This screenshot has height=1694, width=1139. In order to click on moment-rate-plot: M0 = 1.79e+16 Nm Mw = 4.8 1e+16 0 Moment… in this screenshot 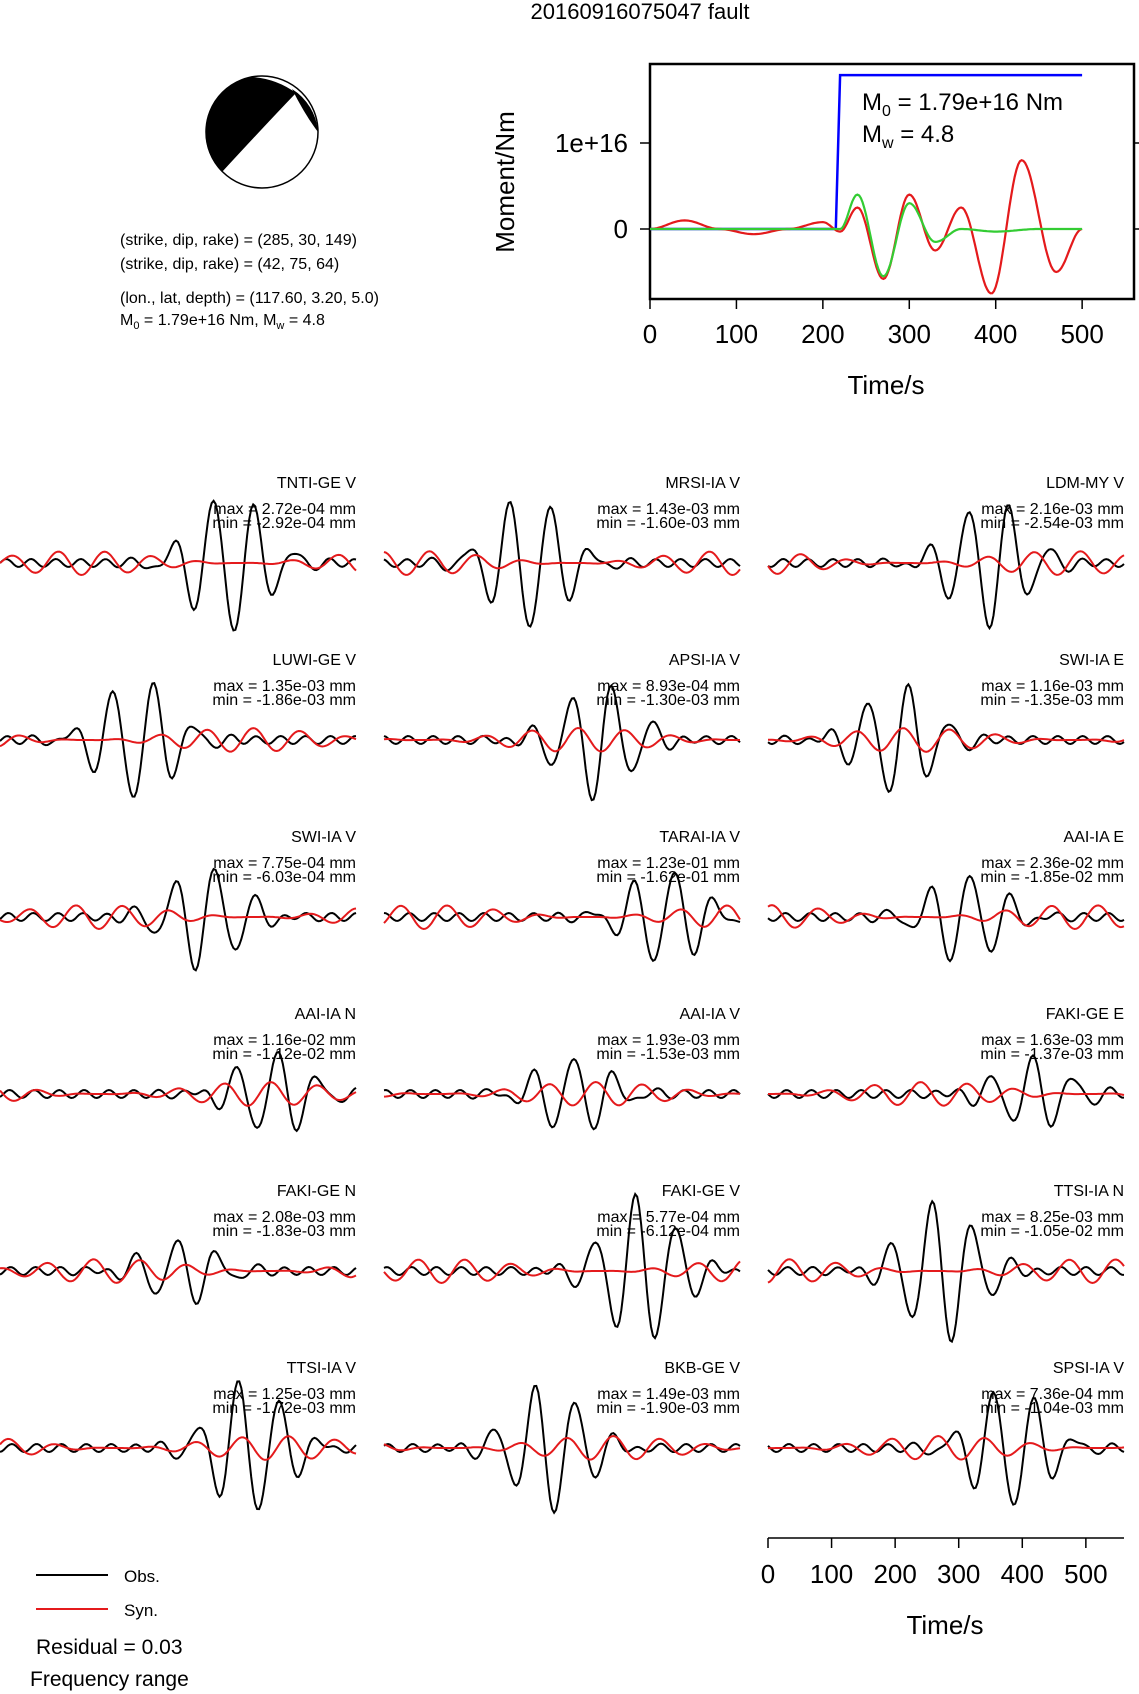, I will do `click(814, 231)`.